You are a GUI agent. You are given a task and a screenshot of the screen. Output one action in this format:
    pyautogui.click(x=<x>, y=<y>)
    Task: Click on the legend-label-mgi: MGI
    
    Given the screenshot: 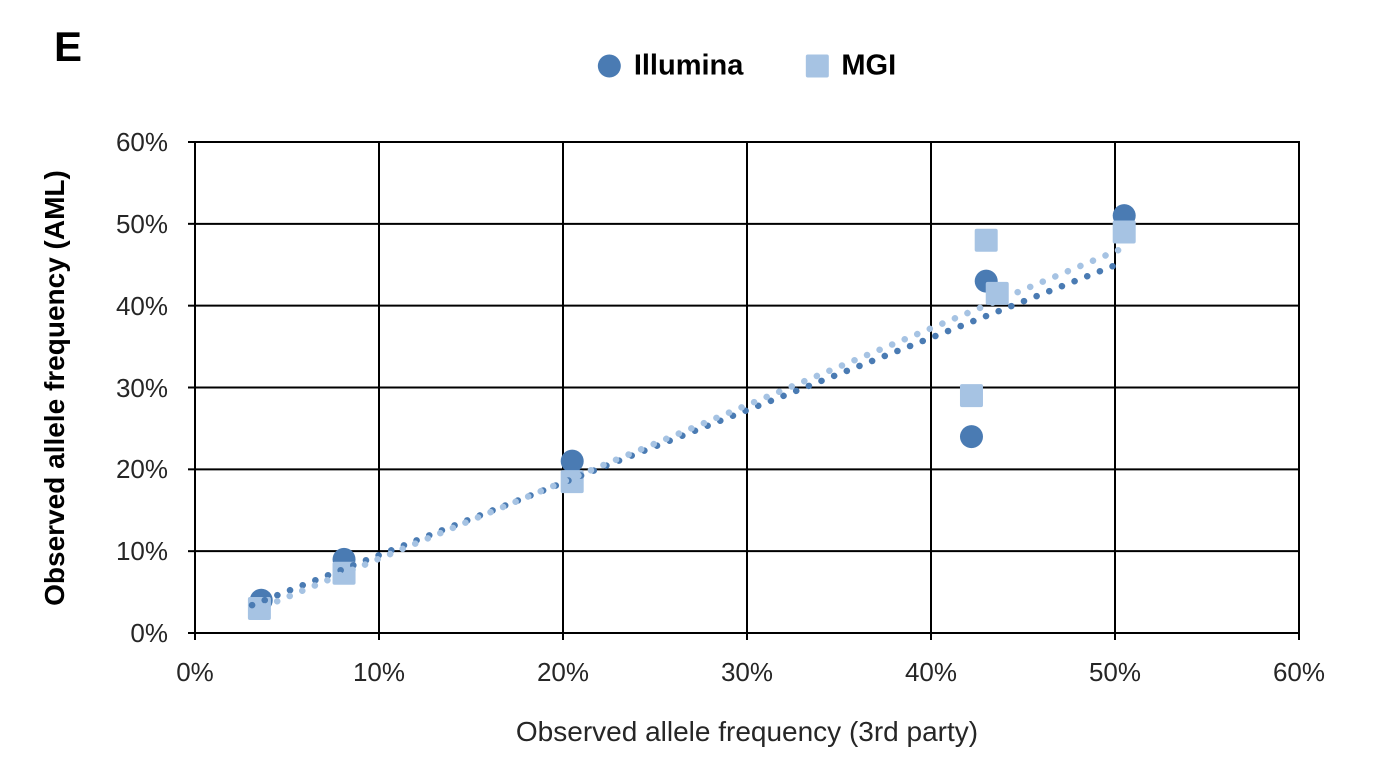 What is the action you would take?
    pyautogui.click(x=869, y=65)
    